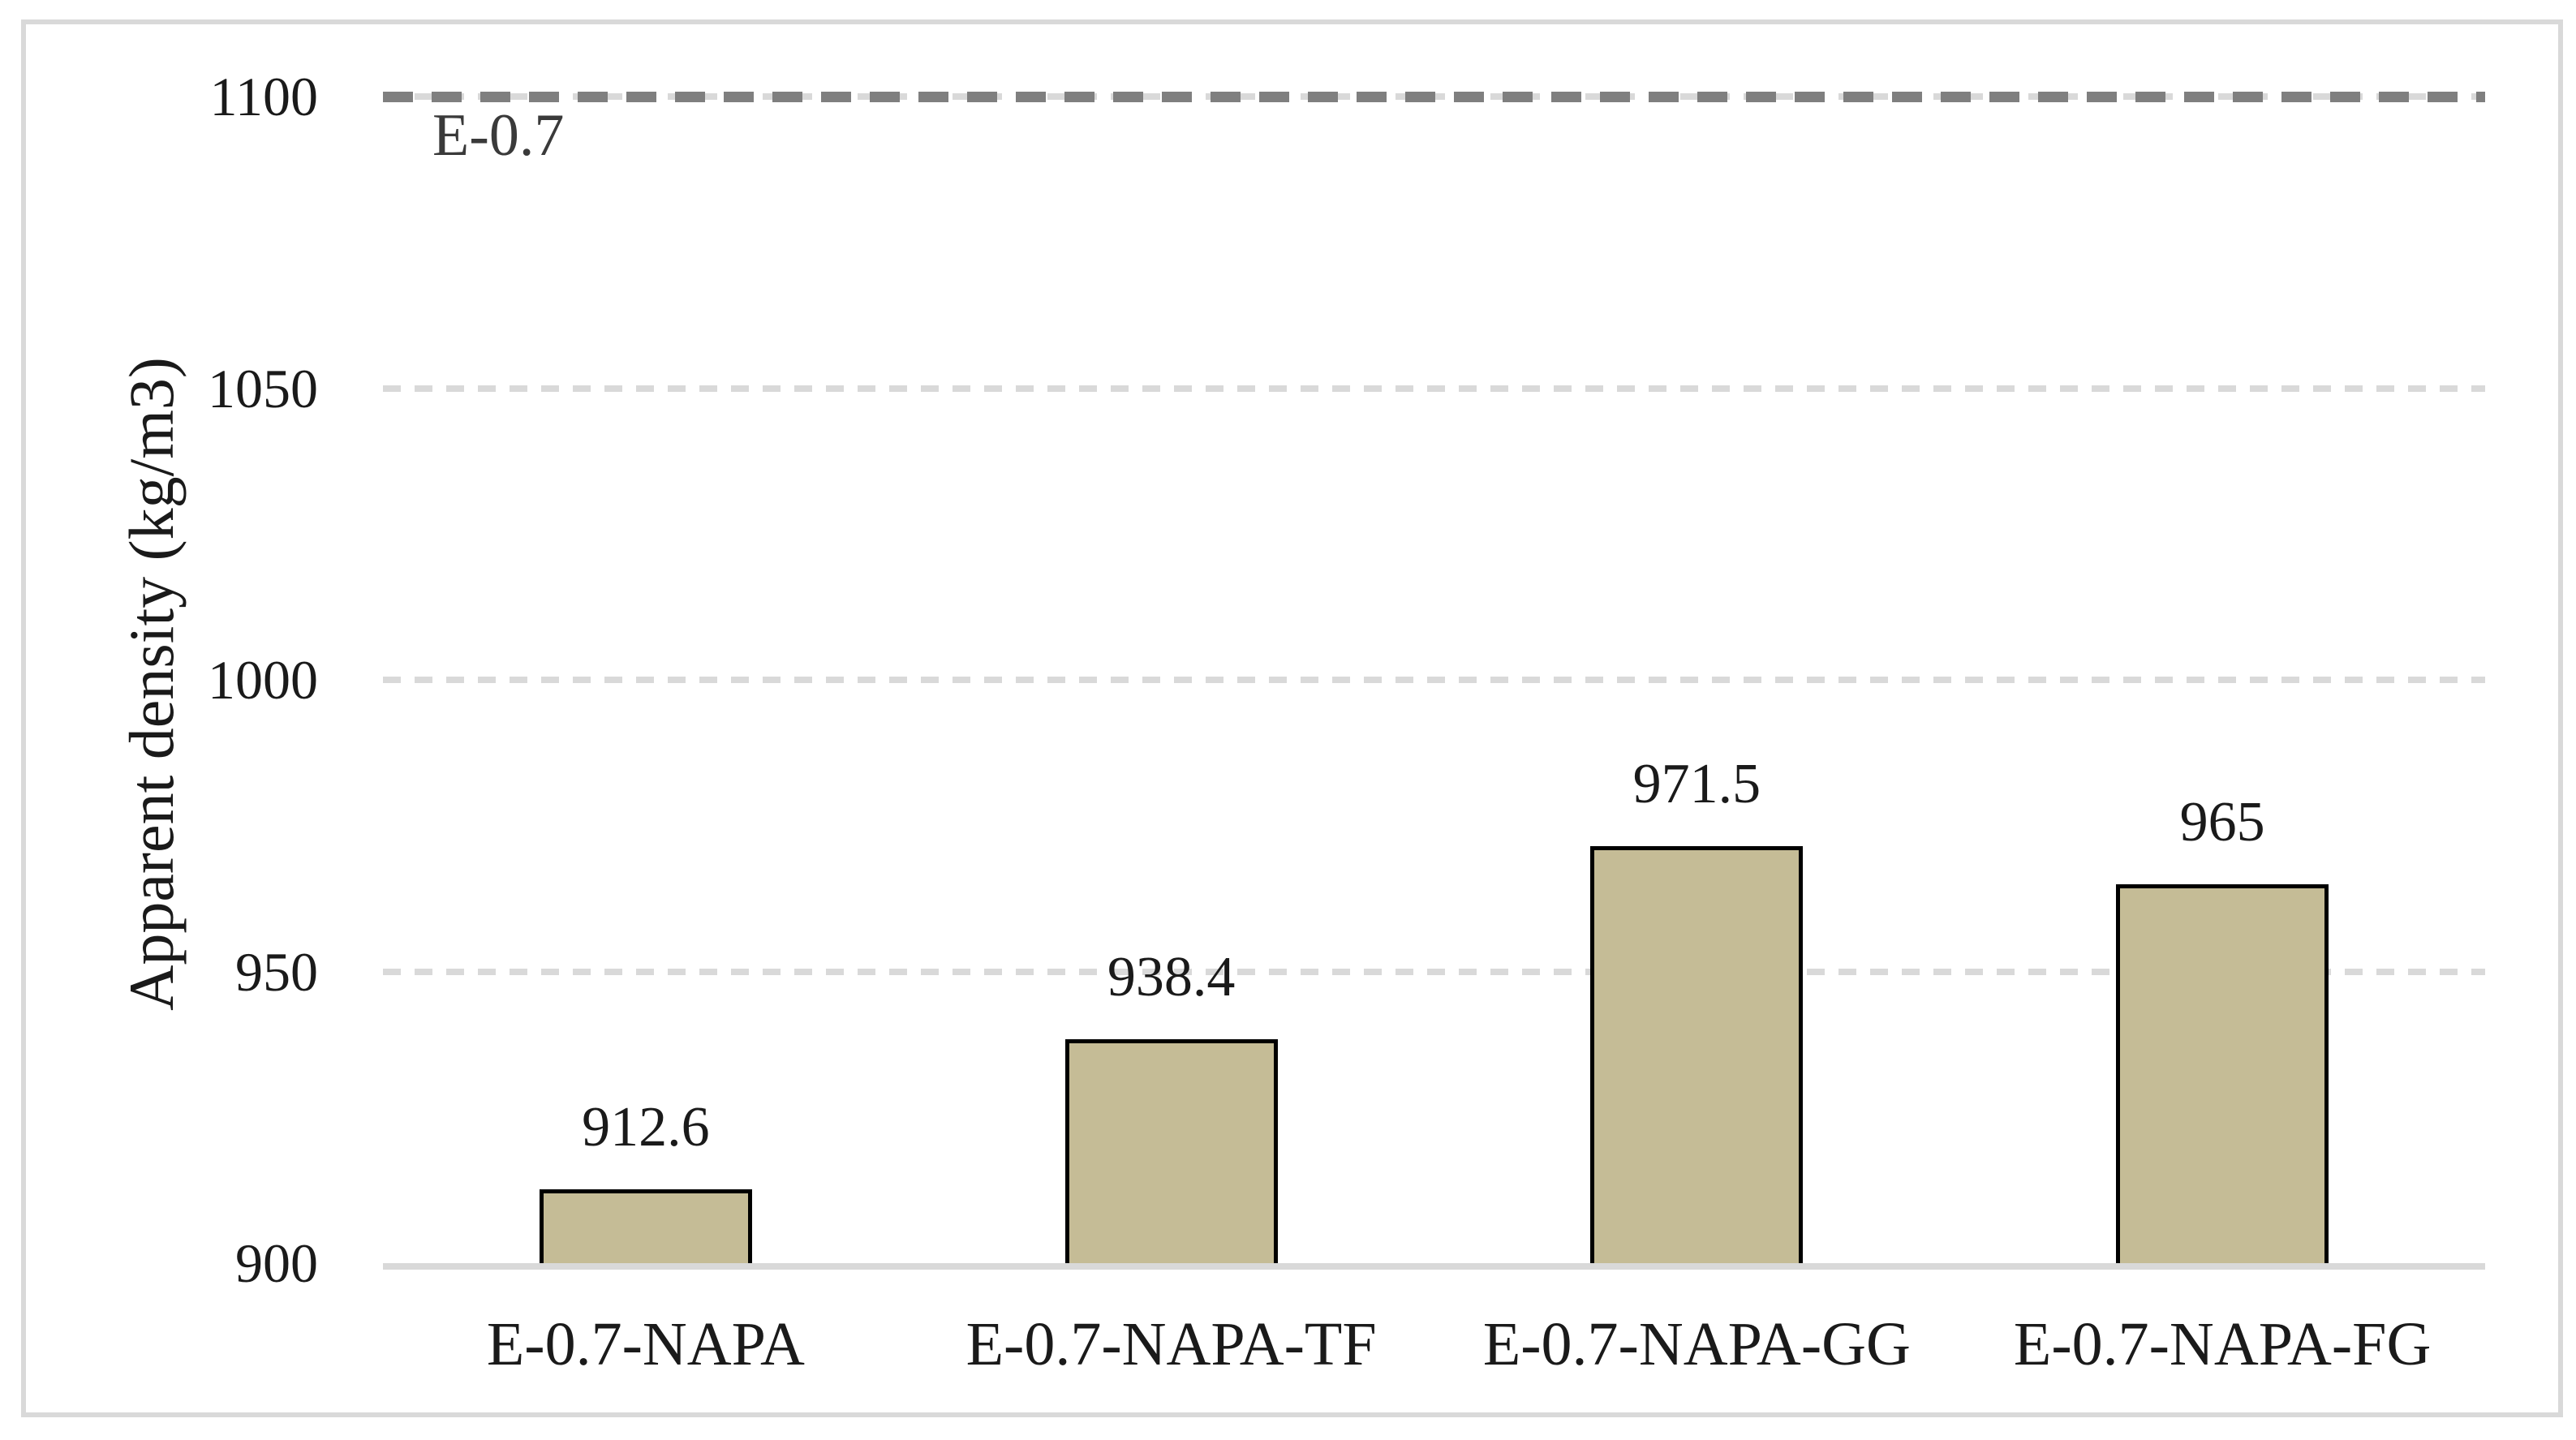  I want to click on bar-E-0.7-NAPA-FG, so click(2222, 1073).